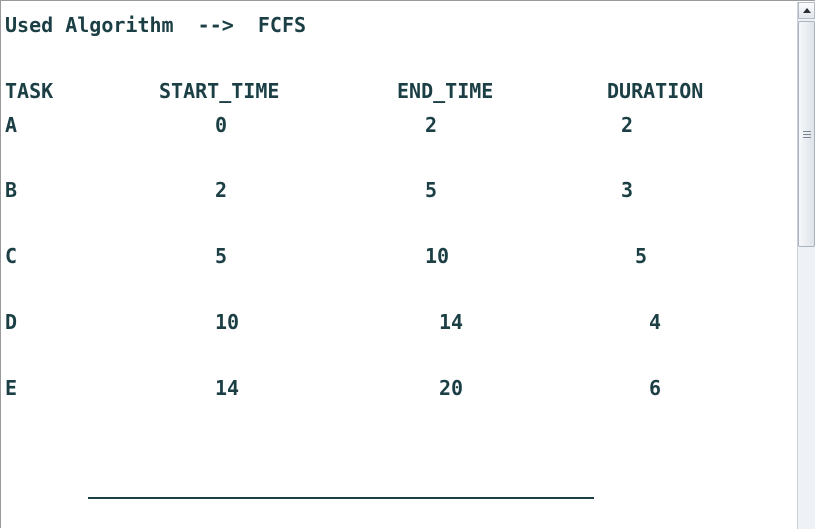 The width and height of the screenshot is (815, 529). What do you see at coordinates (227, 322) in the screenshot?
I see `table-row-start: 10` at bounding box center [227, 322].